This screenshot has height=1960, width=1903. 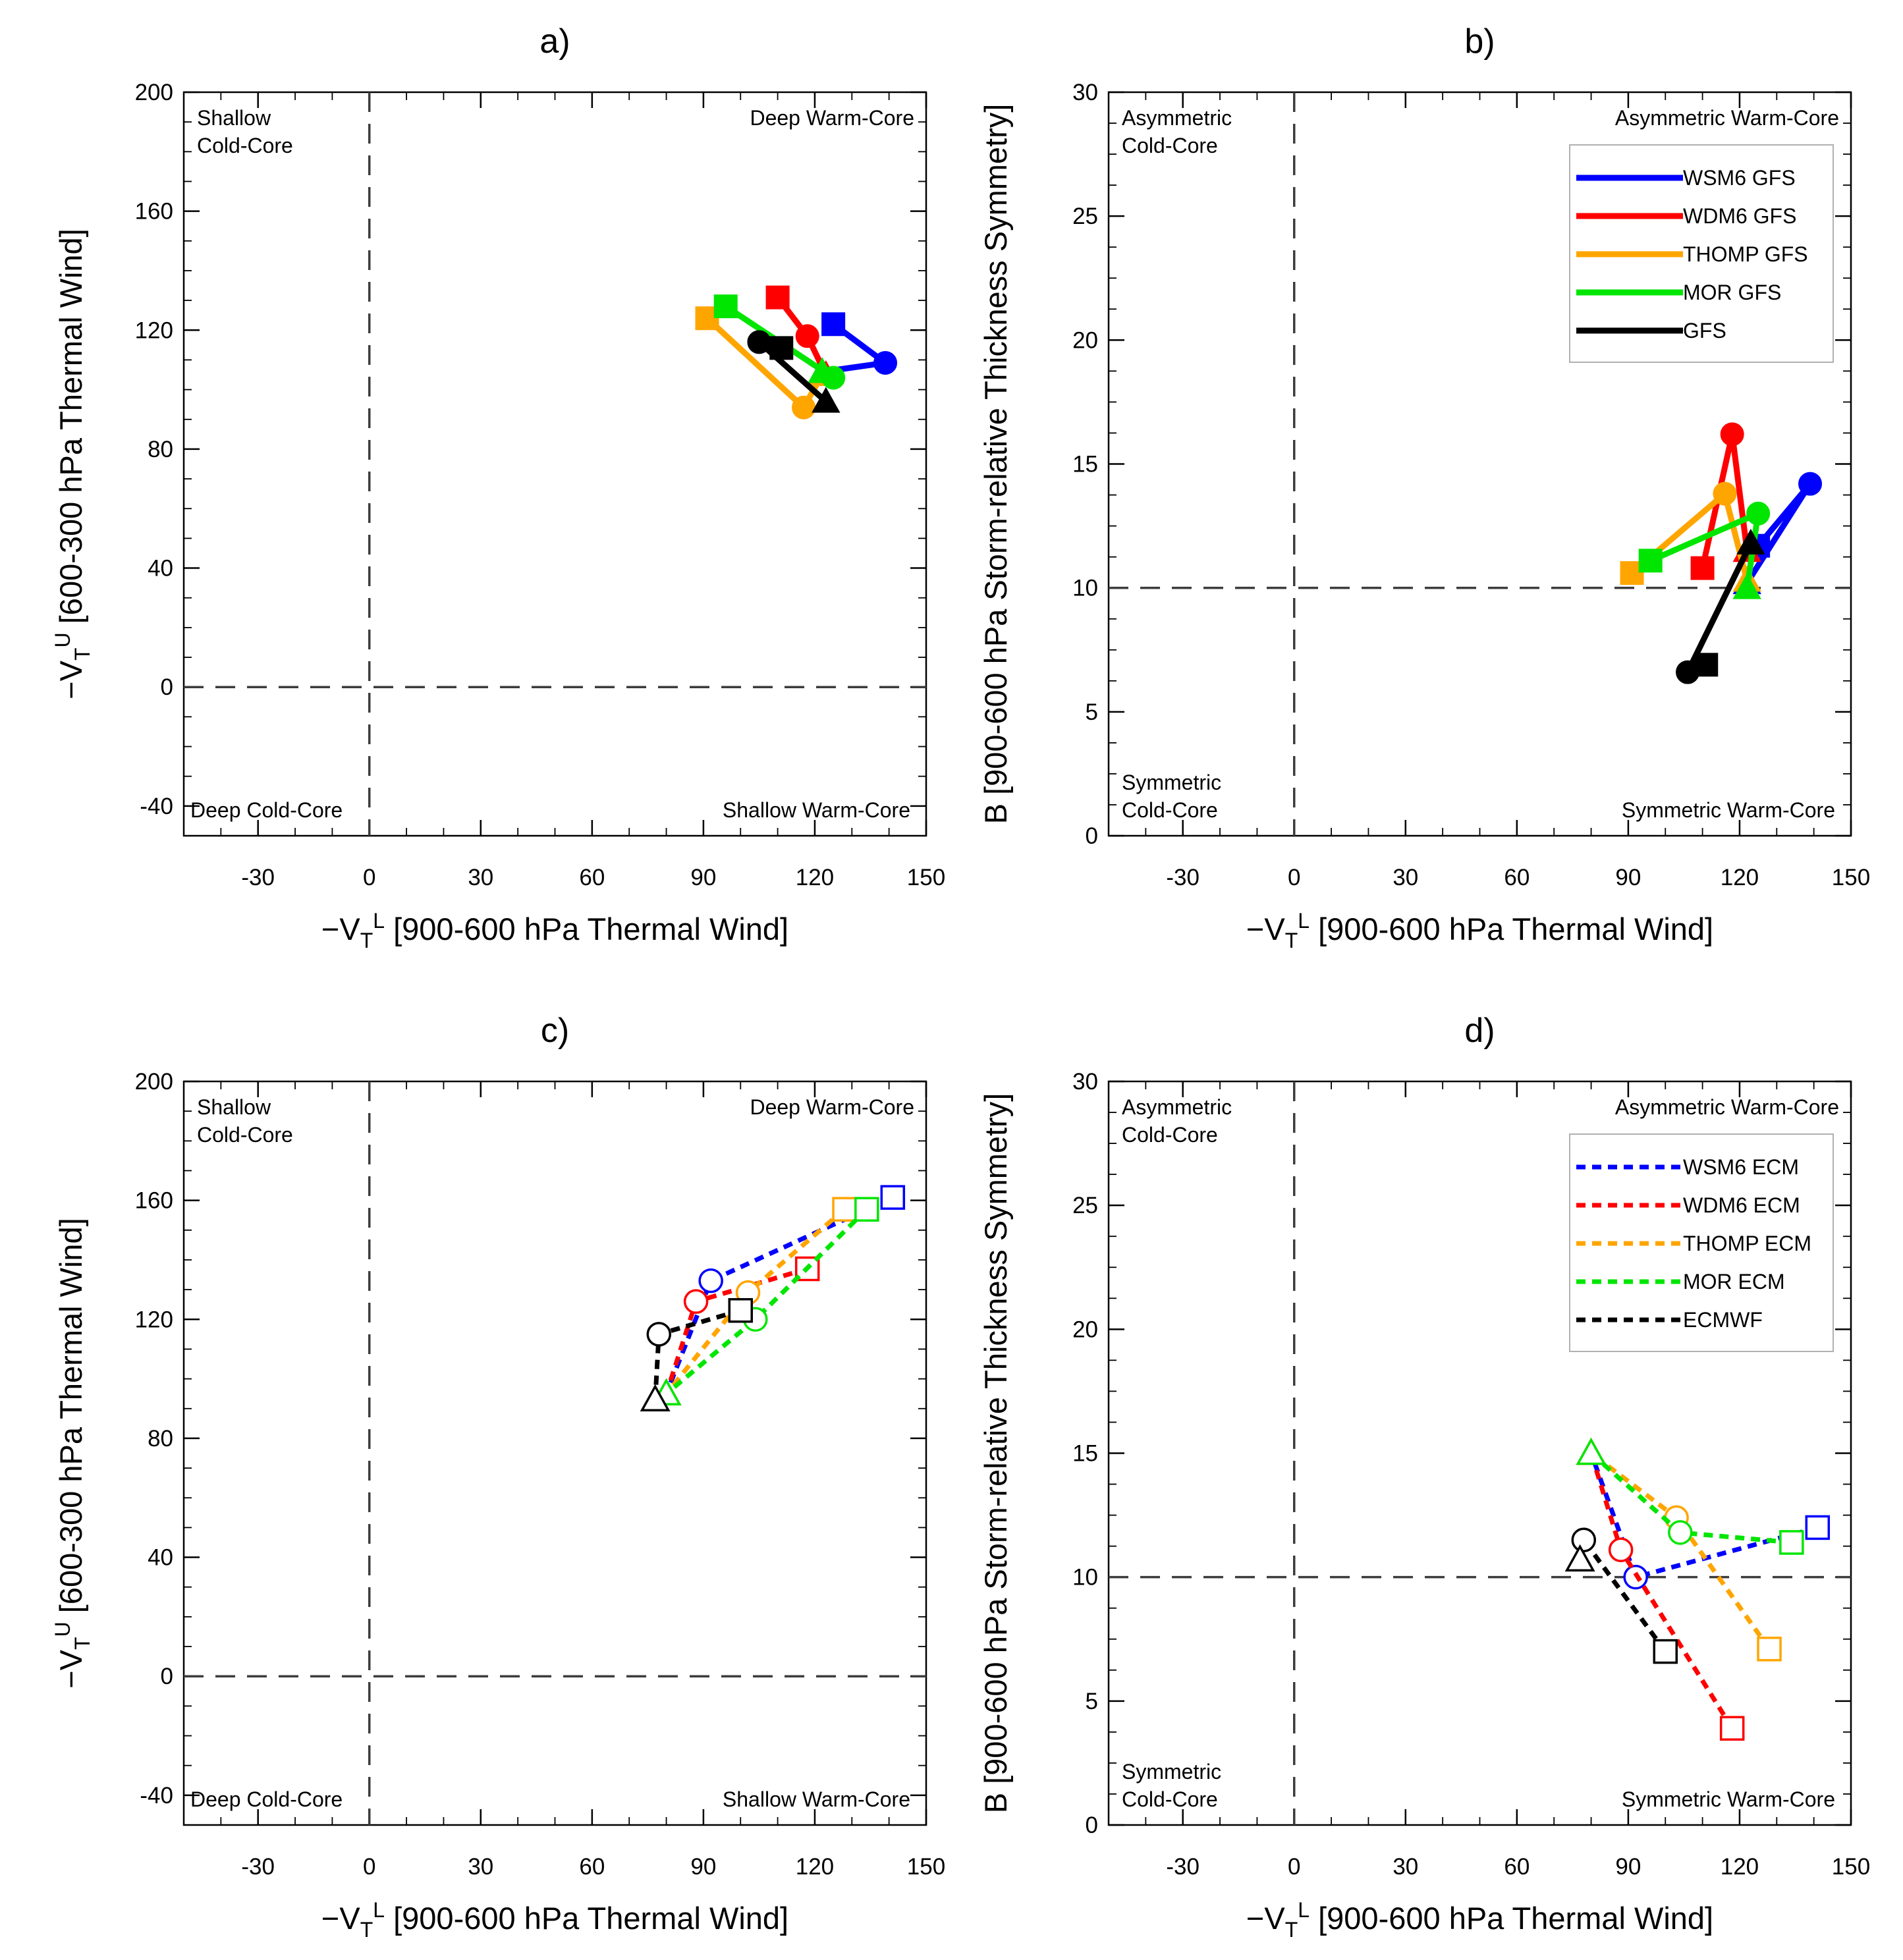 What do you see at coordinates (1183, 877) in the screenshot?
I see `x-tick-label: -30` at bounding box center [1183, 877].